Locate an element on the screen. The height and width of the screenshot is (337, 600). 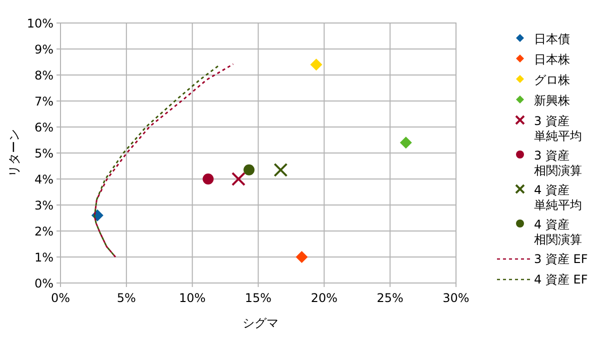
y-tick-label: 4% is located at coordinates (44, 179).